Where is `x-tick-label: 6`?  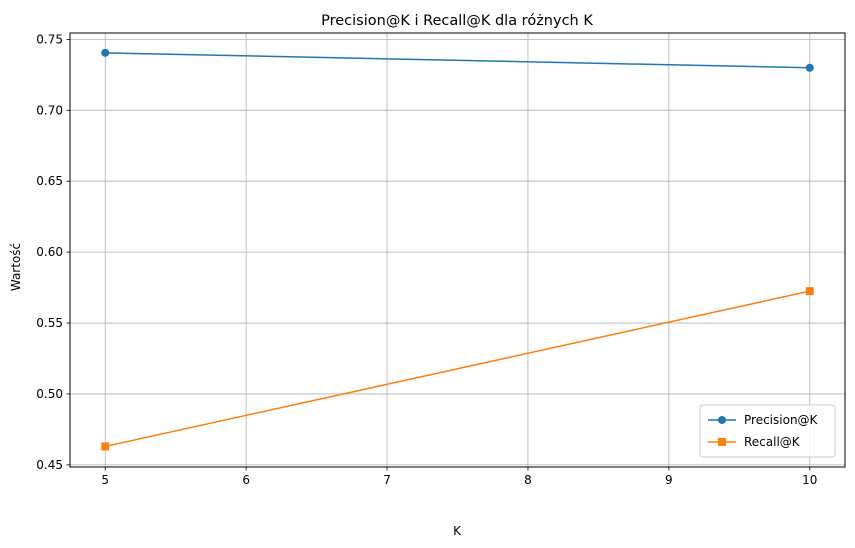
x-tick-label: 6 is located at coordinates (246, 480).